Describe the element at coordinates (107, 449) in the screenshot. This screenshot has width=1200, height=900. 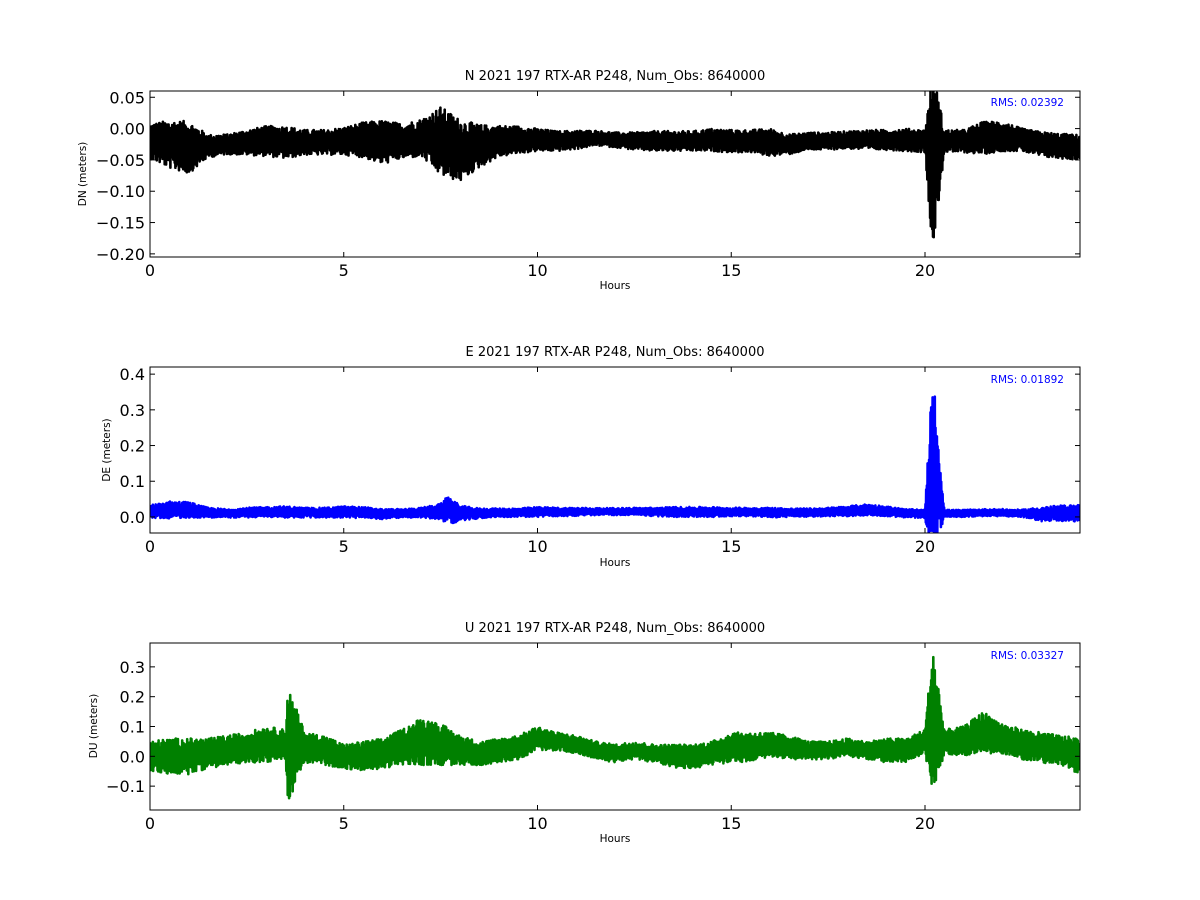
I see `east-ylabel: DE (meters)` at that location.